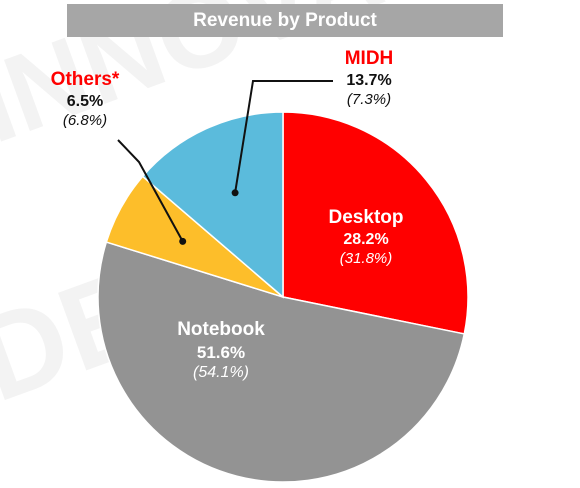 The image size is (580, 488). I want to click on slice-value-label: 6.5%, so click(85, 101).